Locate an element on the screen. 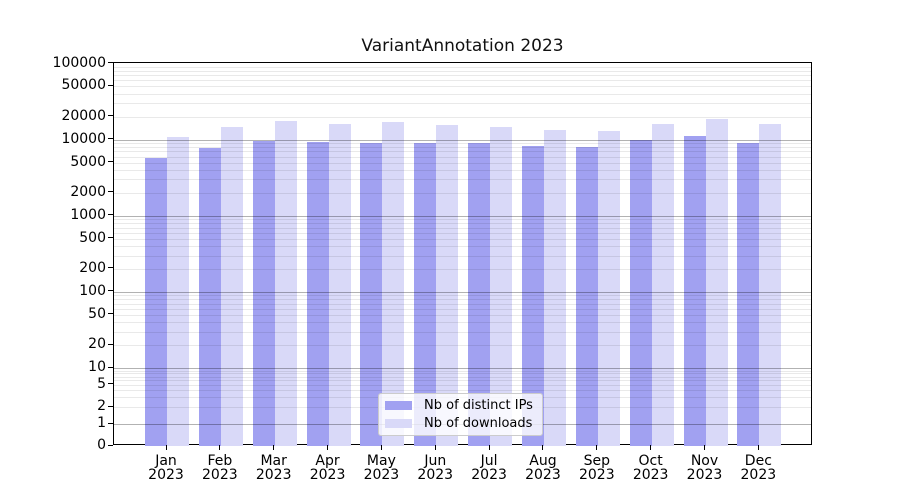  x-tick-label-mar: Mar 2023 is located at coordinates (274, 468).